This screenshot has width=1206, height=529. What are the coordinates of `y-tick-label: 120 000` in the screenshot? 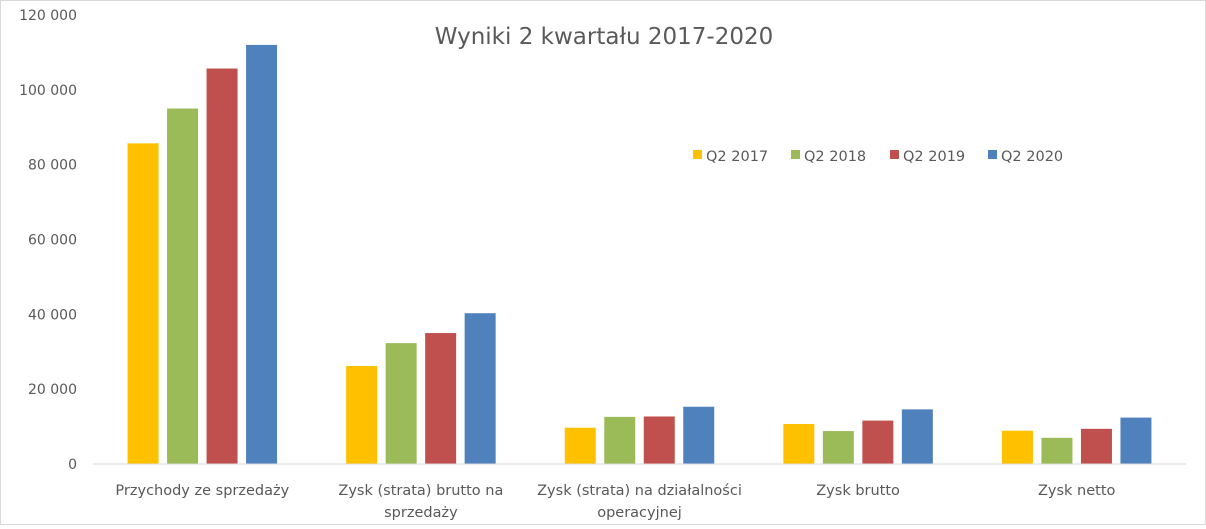 It's located at (48, 16).